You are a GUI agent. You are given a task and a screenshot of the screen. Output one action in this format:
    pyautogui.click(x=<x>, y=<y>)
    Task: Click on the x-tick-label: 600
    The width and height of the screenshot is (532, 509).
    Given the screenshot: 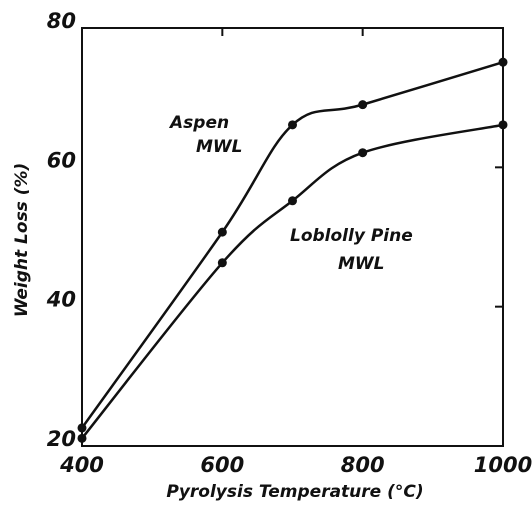 What is the action you would take?
    pyautogui.click(x=222, y=465)
    